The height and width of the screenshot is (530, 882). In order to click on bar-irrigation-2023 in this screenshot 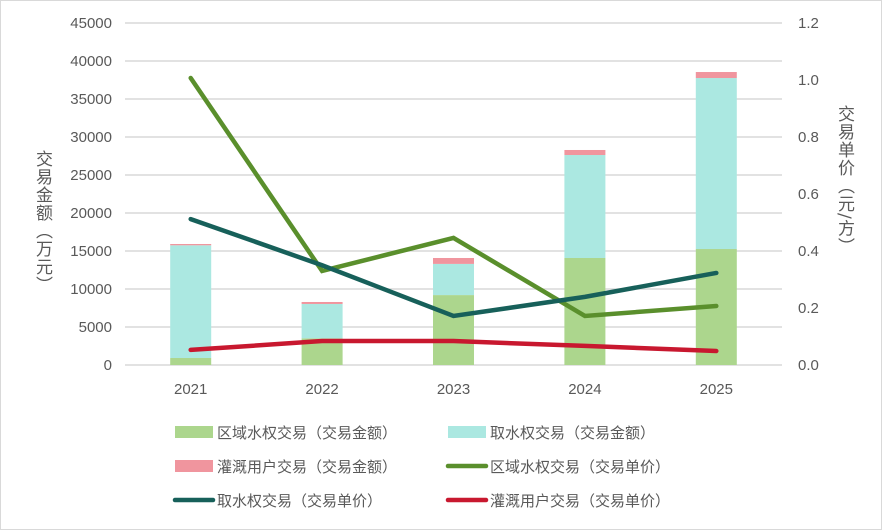, I will do `click(453, 260)`.